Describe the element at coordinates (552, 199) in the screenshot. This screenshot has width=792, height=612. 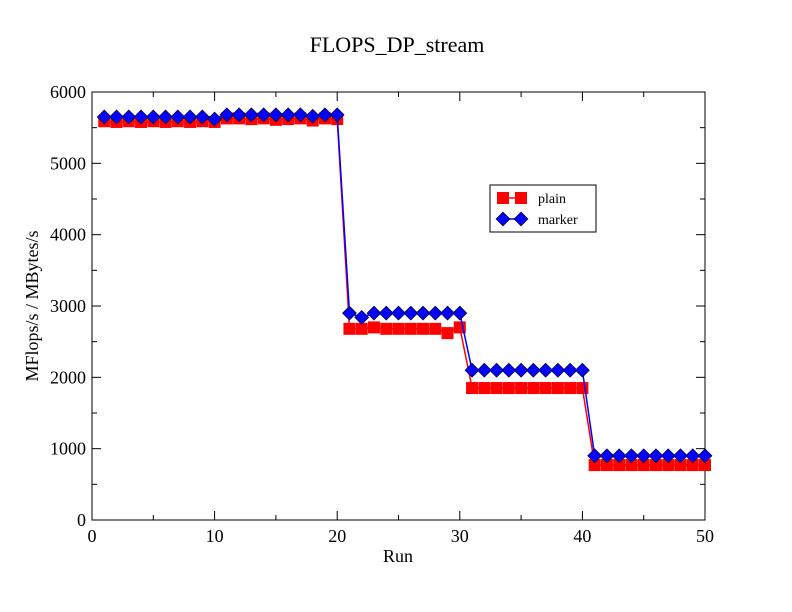
I see `legend-plain-label: plain` at that location.